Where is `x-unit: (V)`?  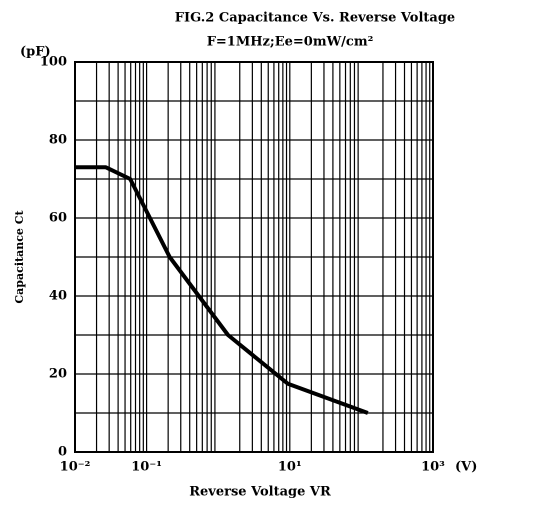 x-unit: (V) is located at coordinates (466, 467).